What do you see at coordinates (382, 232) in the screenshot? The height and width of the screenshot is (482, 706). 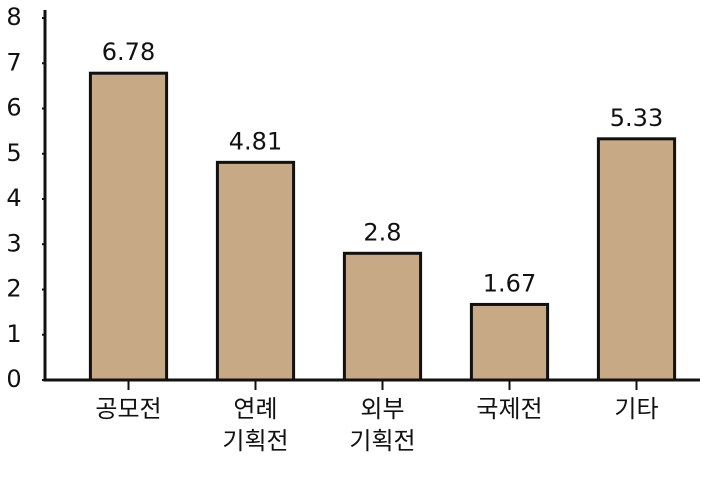 I see `value-label: 2.8` at bounding box center [382, 232].